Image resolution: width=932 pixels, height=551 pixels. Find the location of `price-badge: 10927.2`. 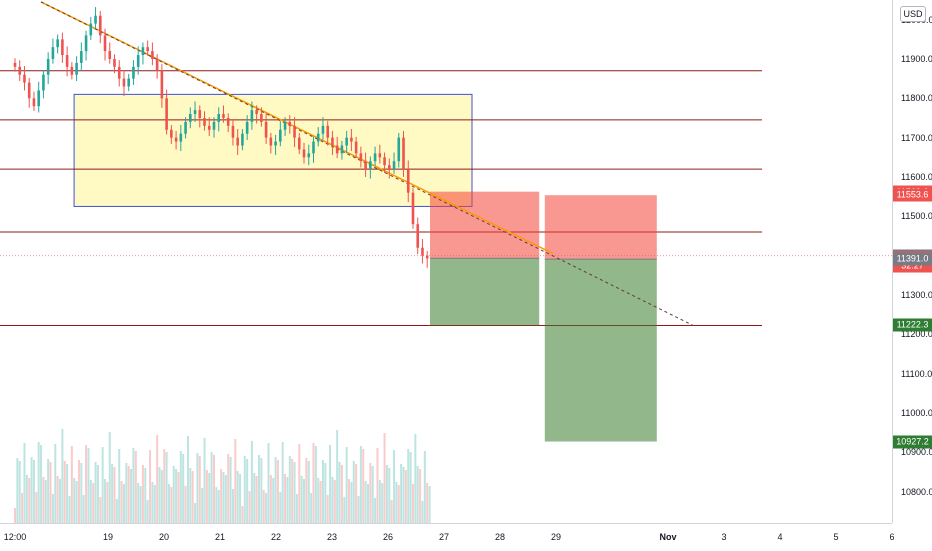

price-badge: 10927.2 is located at coordinates (912, 442).